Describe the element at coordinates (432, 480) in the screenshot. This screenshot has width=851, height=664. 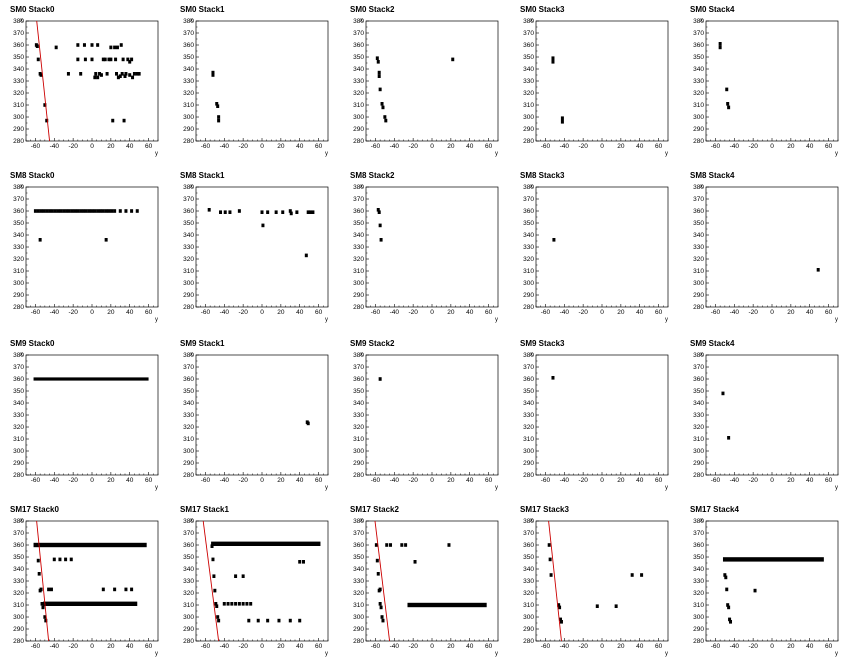
I see `x-tick-label: 0` at that location.